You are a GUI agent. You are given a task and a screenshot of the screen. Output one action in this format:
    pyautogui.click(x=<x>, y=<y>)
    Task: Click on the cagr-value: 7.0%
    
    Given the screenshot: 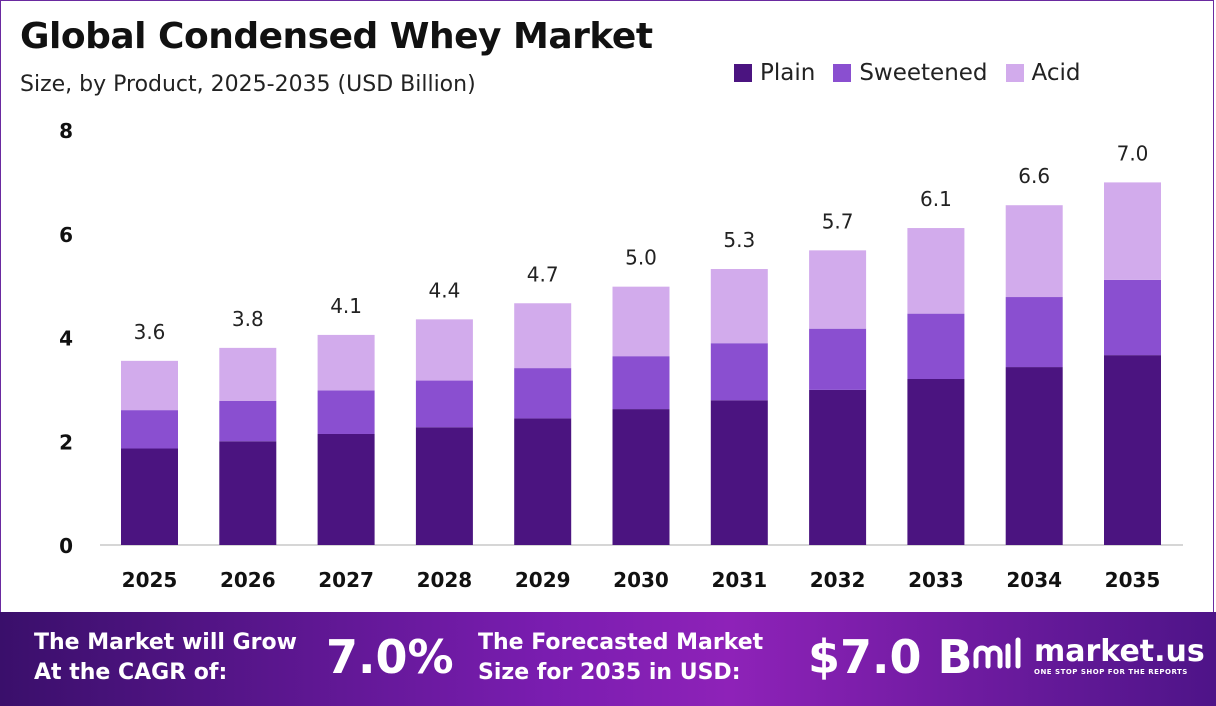 What is the action you would take?
    pyautogui.click(x=390, y=657)
    